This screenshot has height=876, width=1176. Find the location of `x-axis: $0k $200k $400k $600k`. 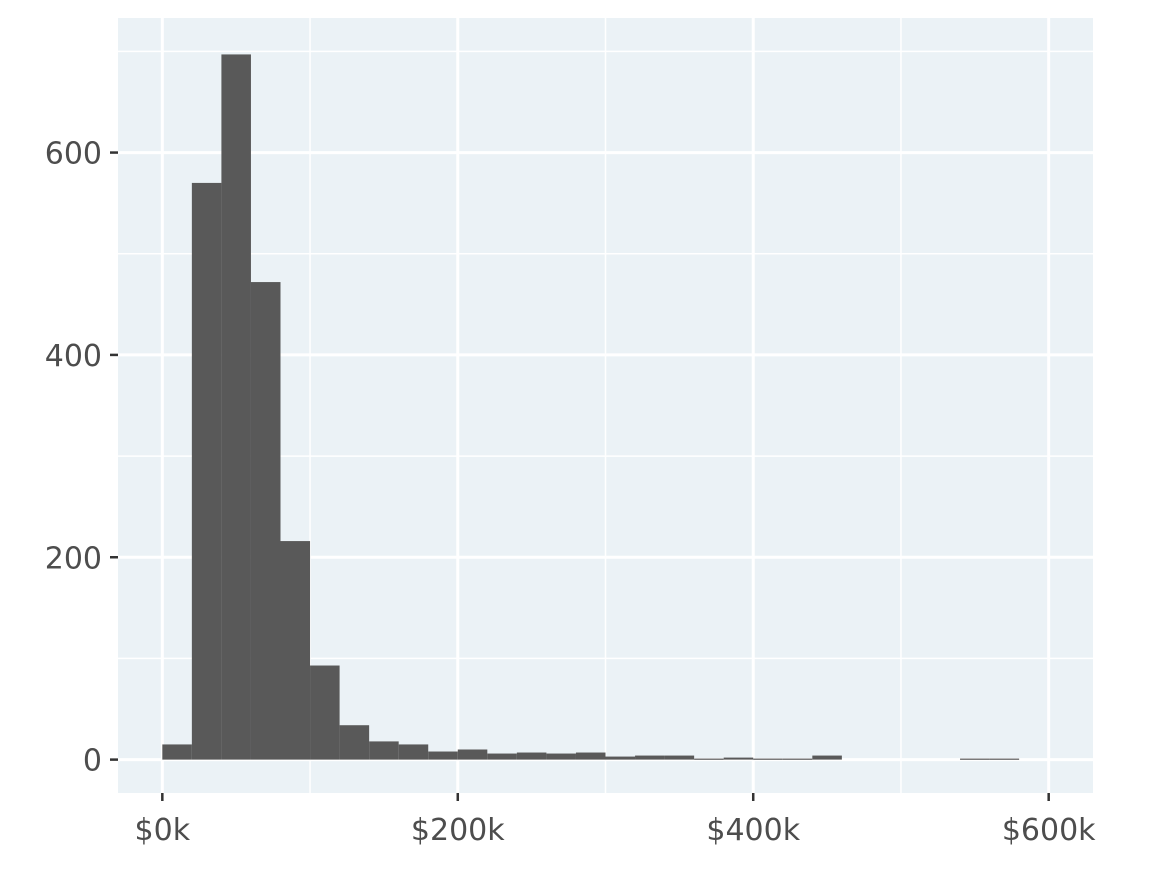

x-axis: $0k $200k $400k $600k is located at coordinates (615, 820).